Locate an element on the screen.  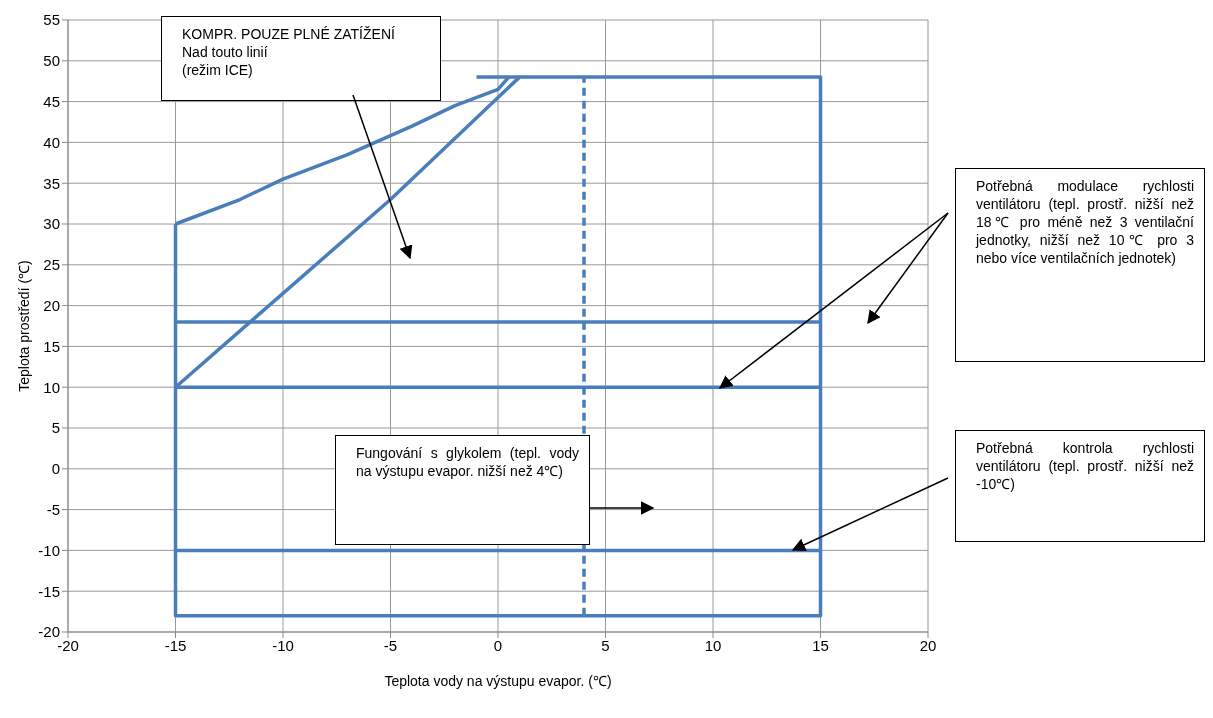
x-tick-label: -15 is located at coordinates (175, 645).